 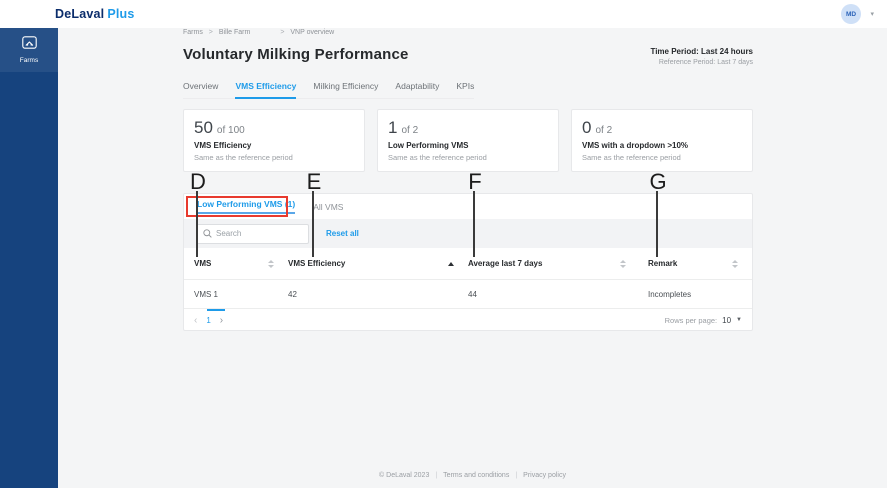 What do you see at coordinates (230, 130) in the screenshot?
I see `stat-of: of 100` at bounding box center [230, 130].